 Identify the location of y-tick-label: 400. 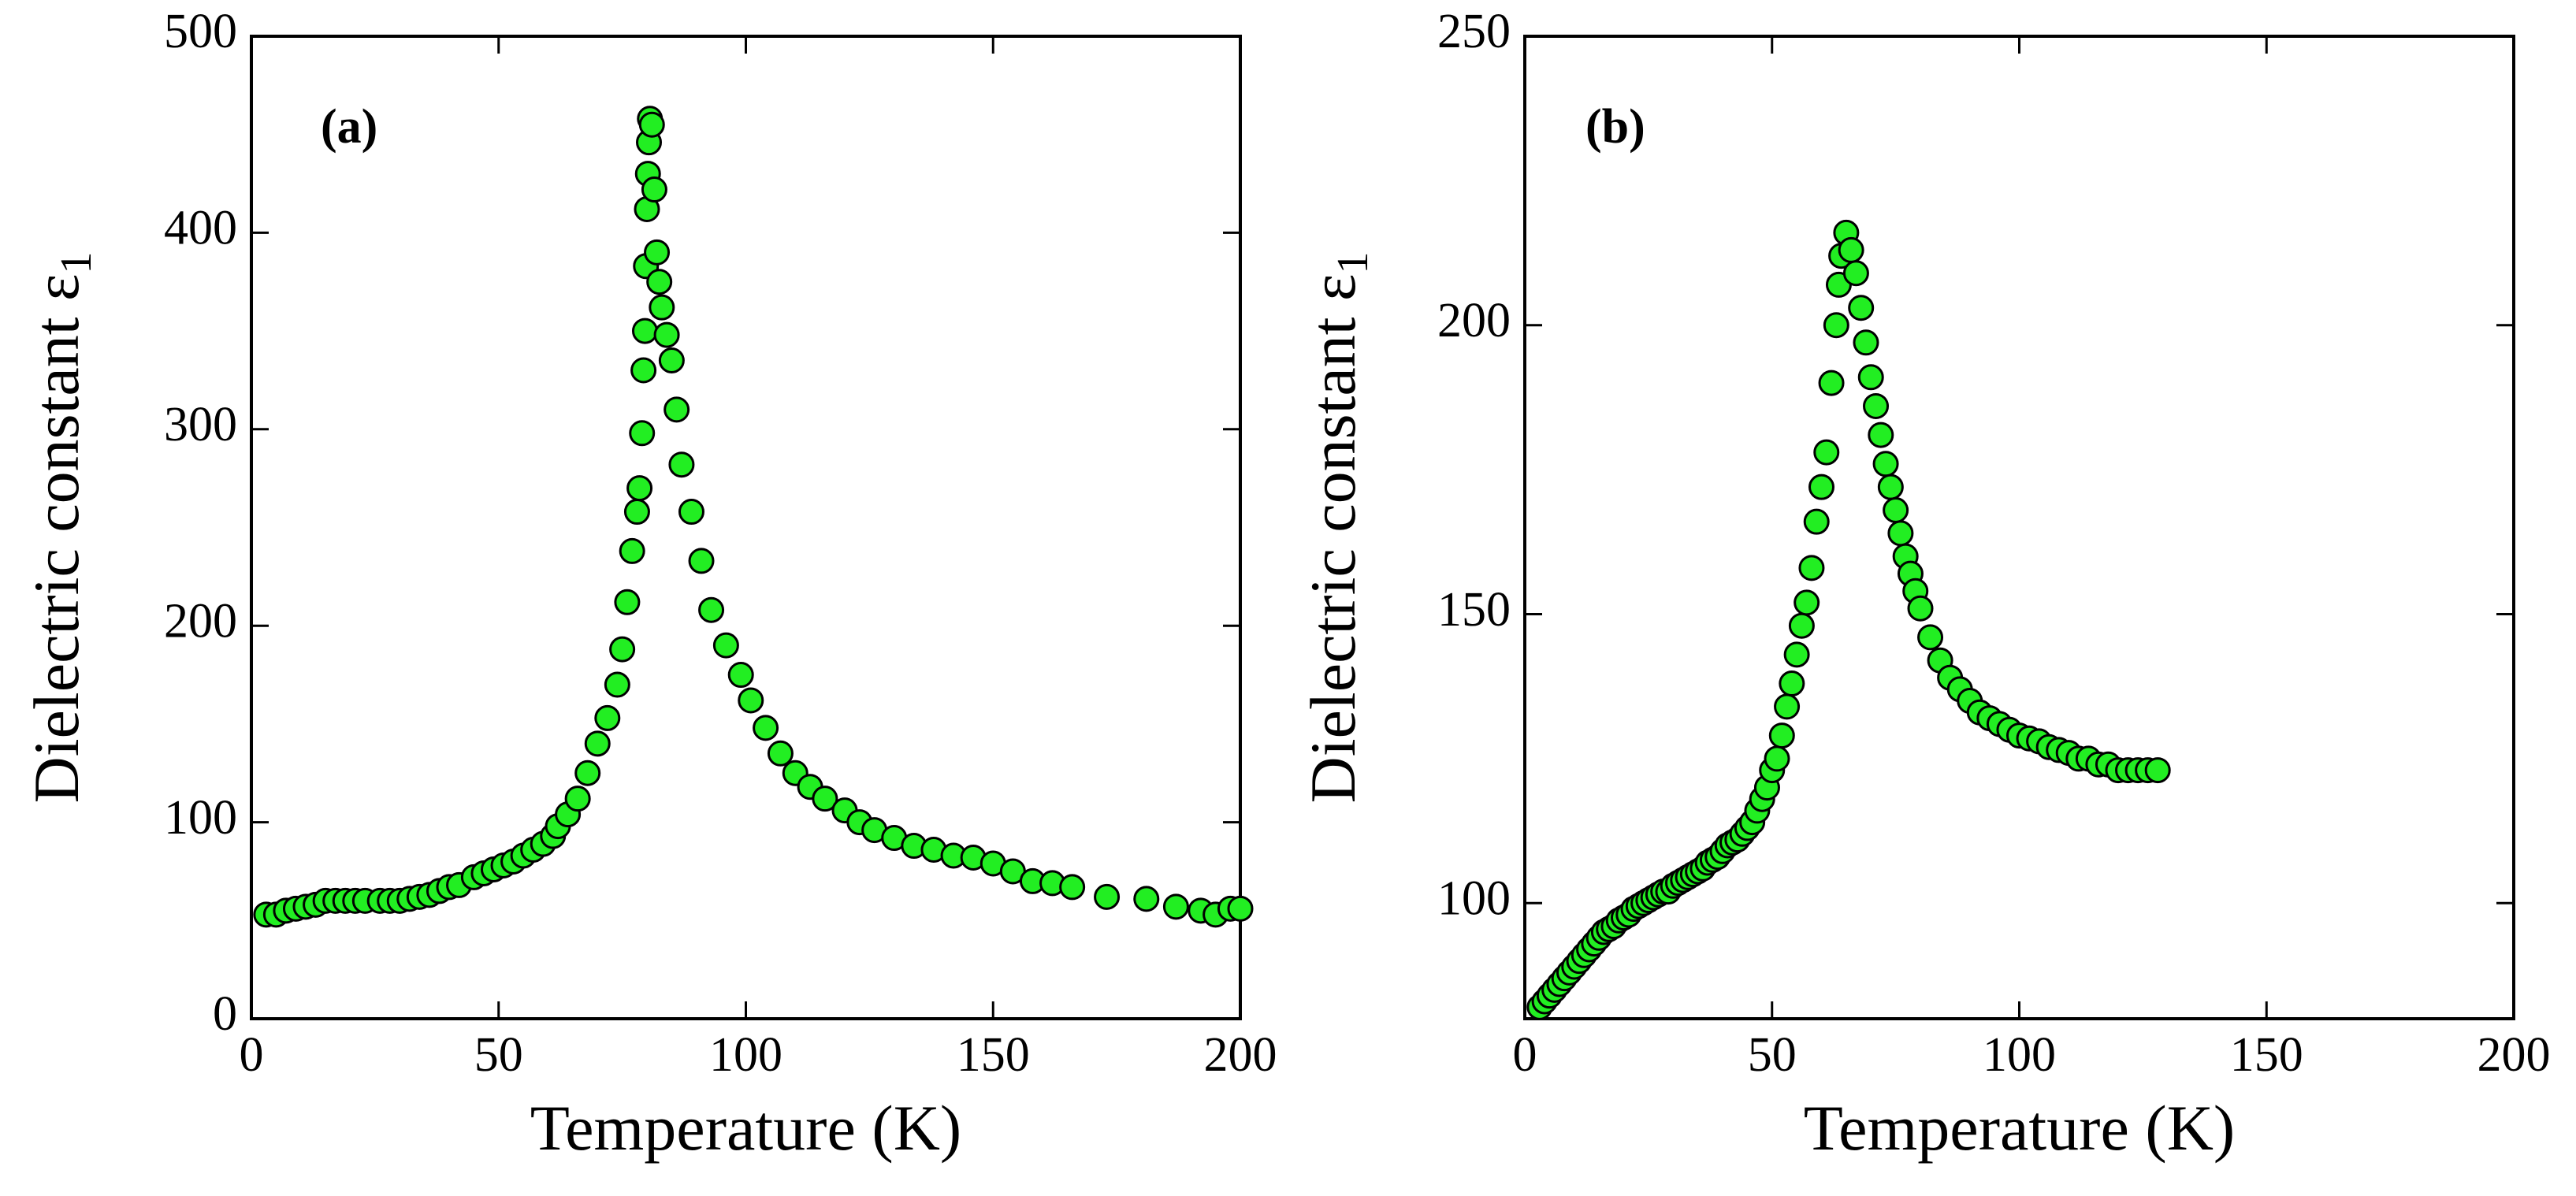
(200, 228).